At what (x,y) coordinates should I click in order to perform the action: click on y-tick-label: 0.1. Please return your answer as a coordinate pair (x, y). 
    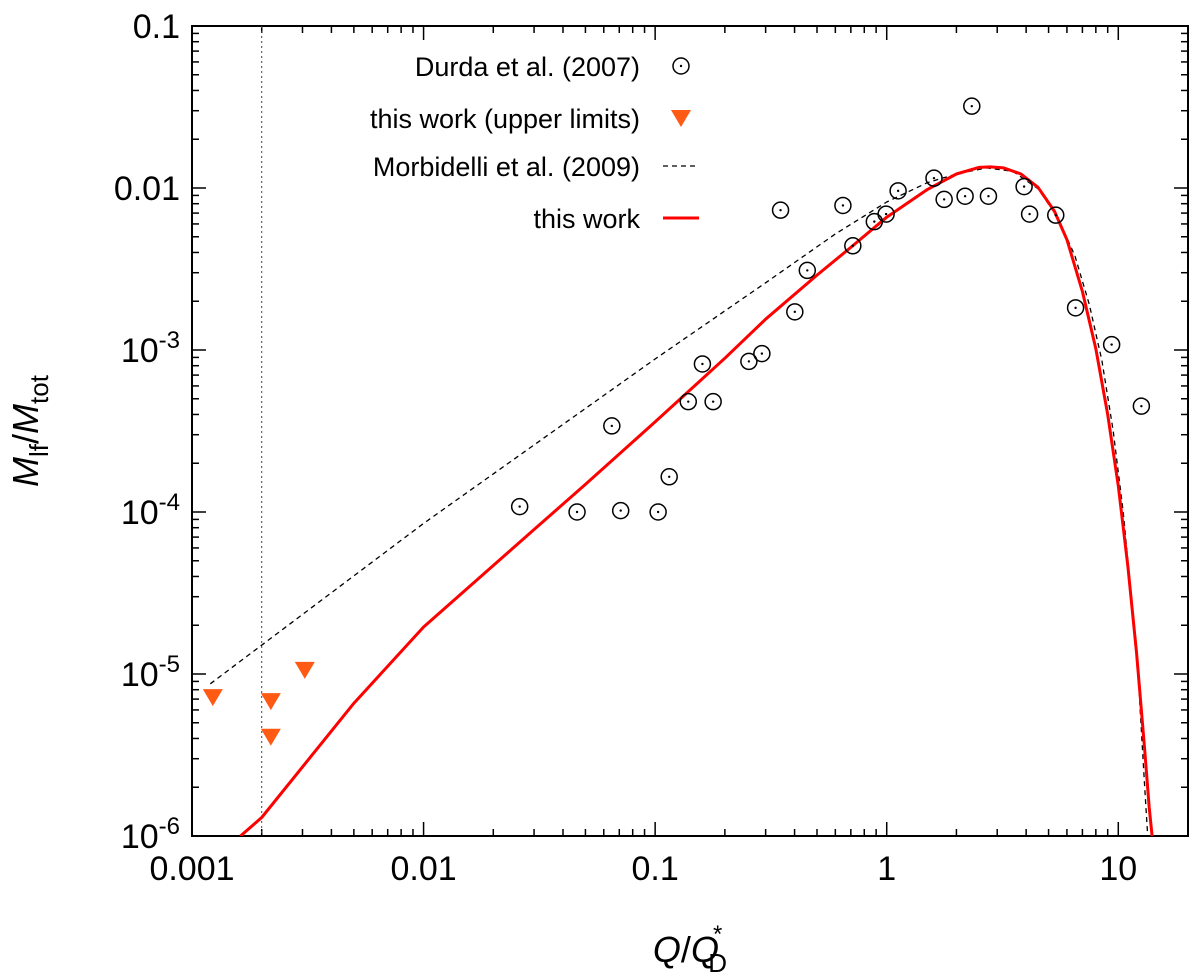
    Looking at the image, I should click on (156, 27).